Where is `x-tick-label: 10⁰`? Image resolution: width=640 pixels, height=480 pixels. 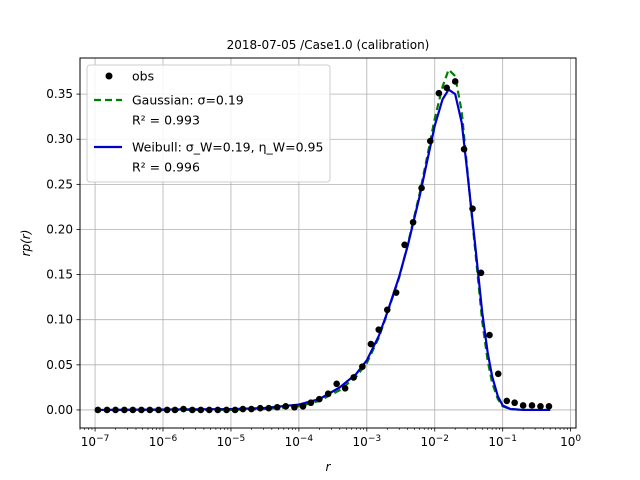
x-tick-label: 10⁰ is located at coordinates (570, 441).